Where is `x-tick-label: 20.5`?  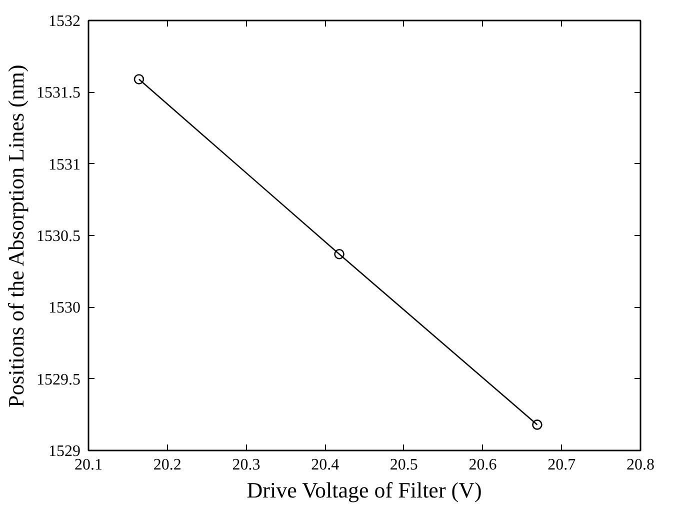 x-tick-label: 20.5 is located at coordinates (404, 465).